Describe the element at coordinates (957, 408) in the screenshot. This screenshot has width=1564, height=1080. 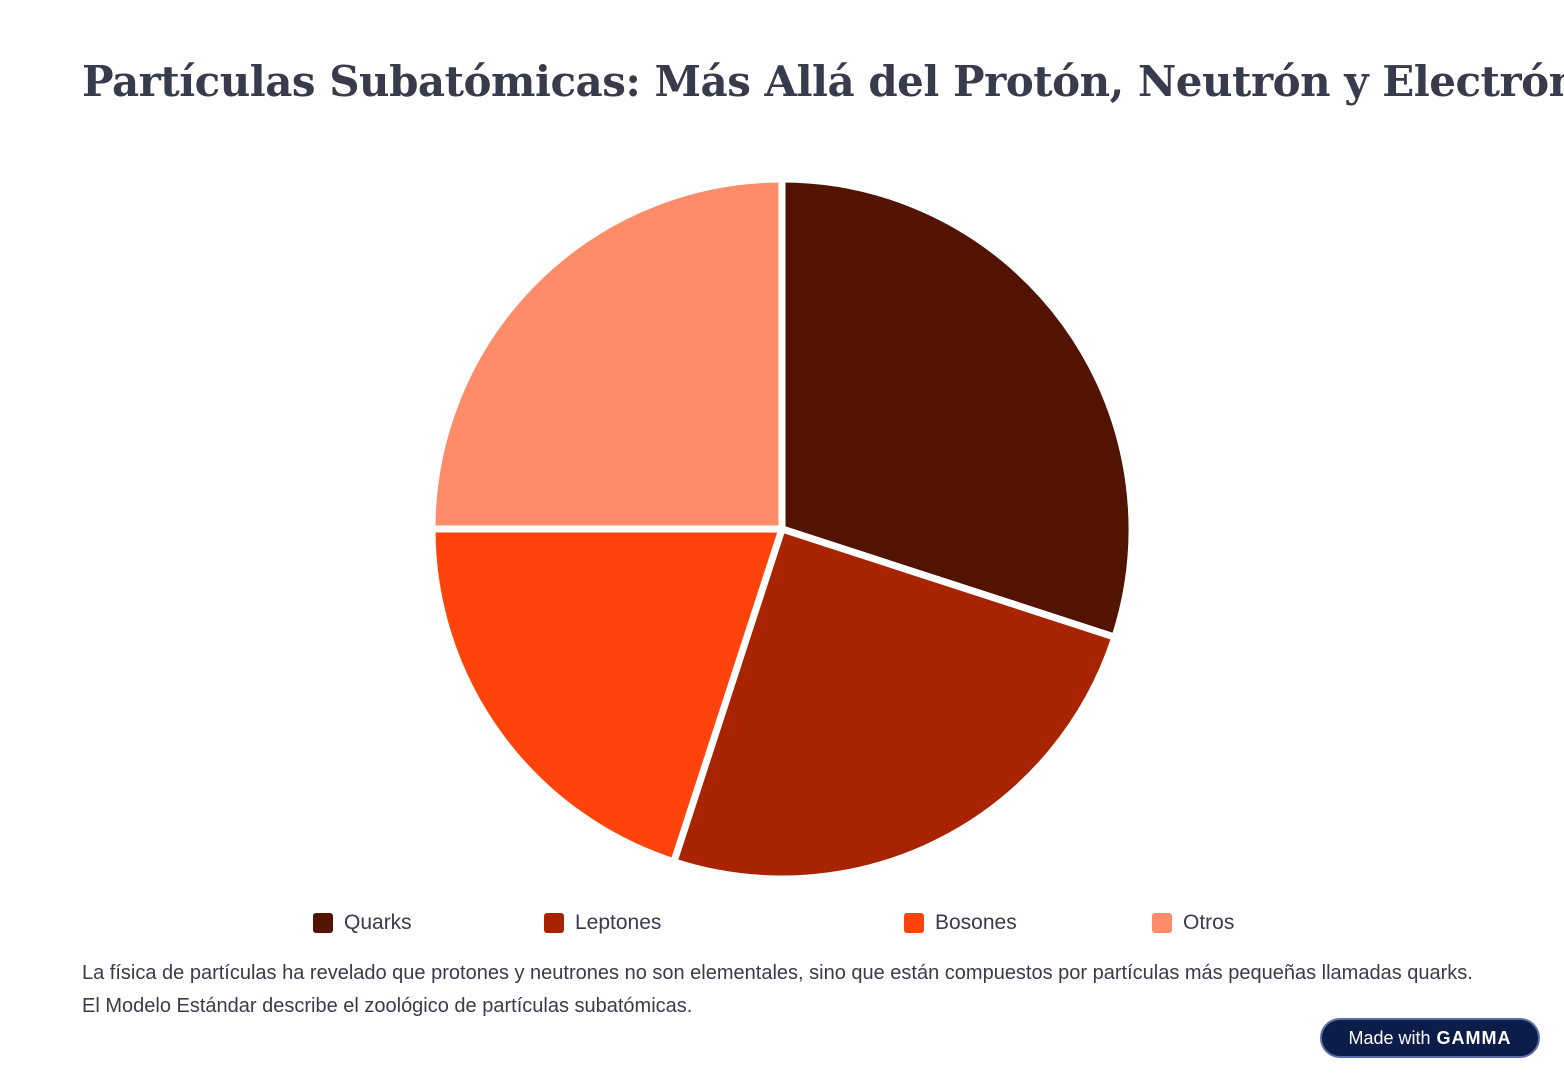
I see `pie-slice-quarks` at that location.